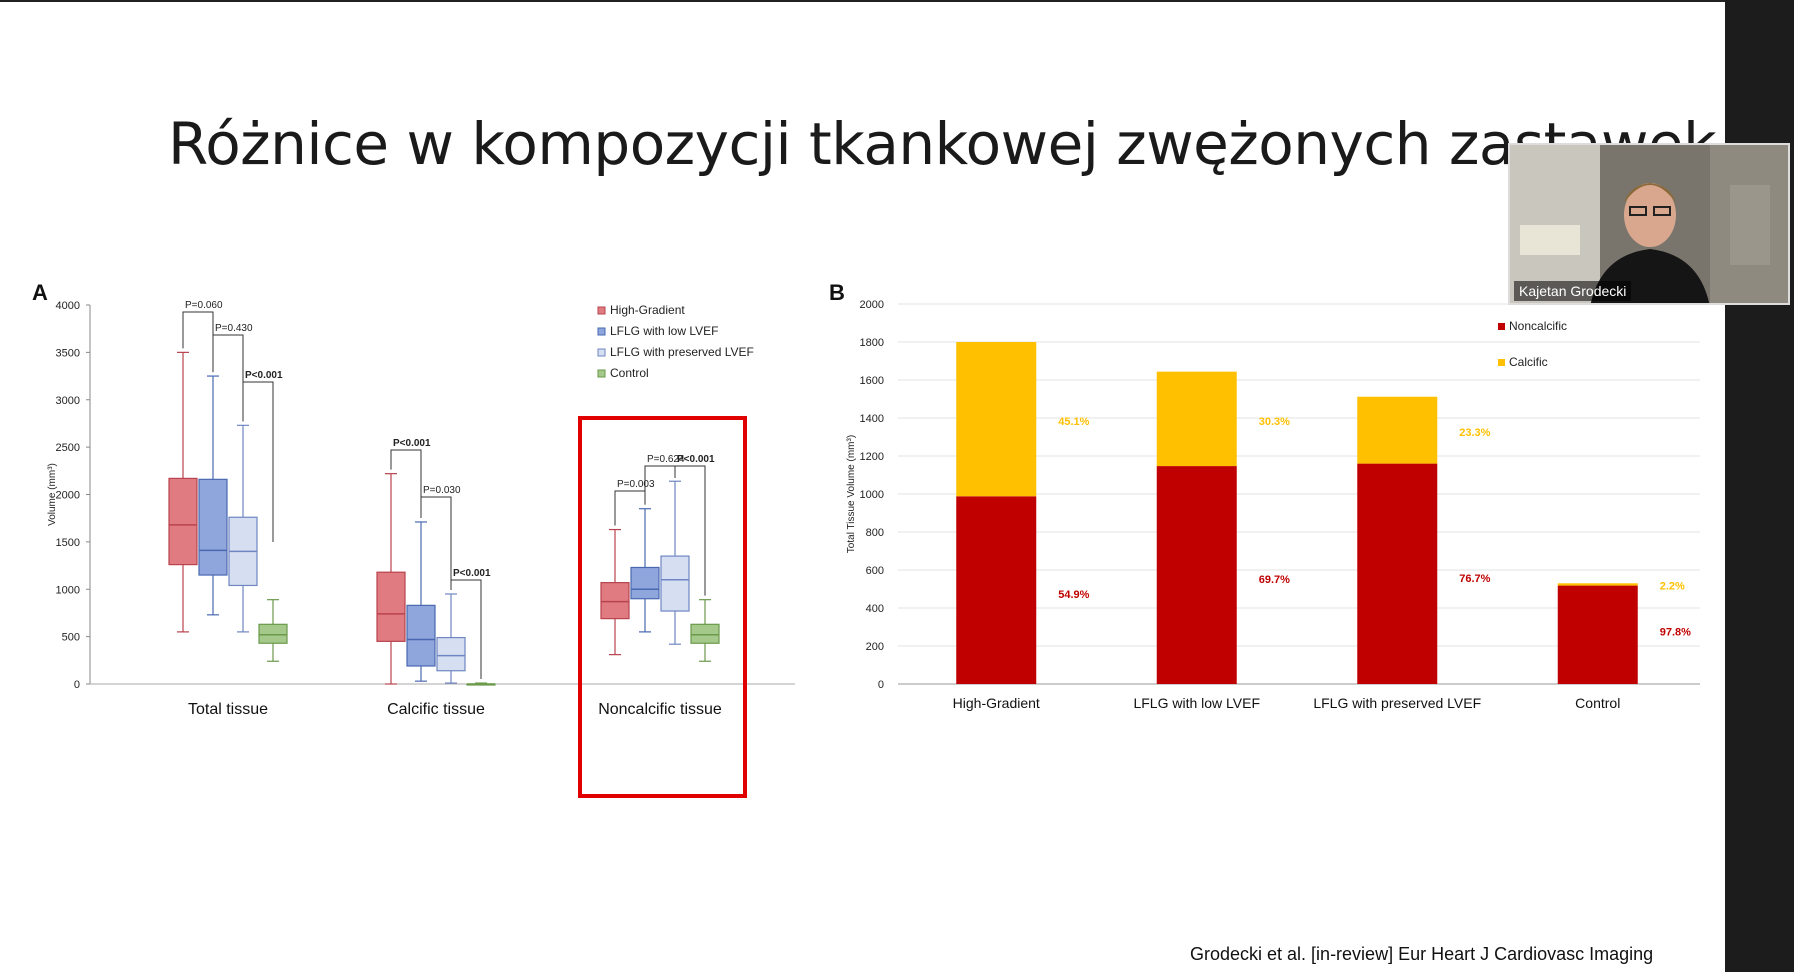 The width and height of the screenshot is (1794, 972). What do you see at coordinates (68, 353) in the screenshot?
I see `y-tick-label: 3500` at bounding box center [68, 353].